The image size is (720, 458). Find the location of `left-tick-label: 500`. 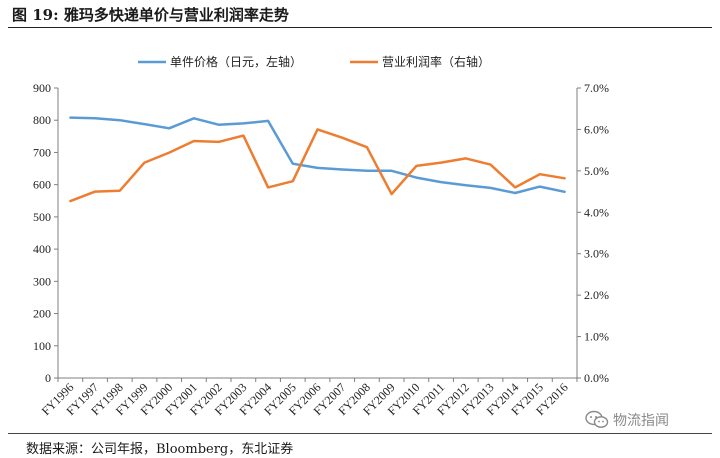

left-tick-label: 500 is located at coordinates (42, 217).